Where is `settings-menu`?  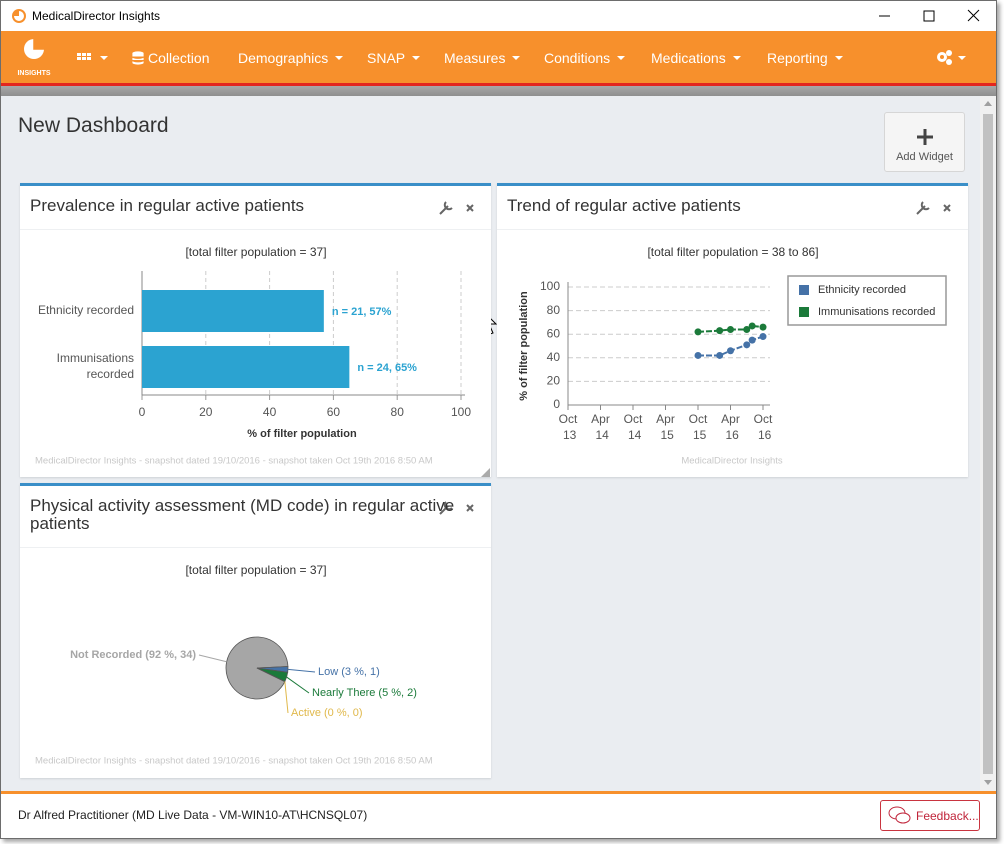
settings-menu is located at coordinates (951, 57).